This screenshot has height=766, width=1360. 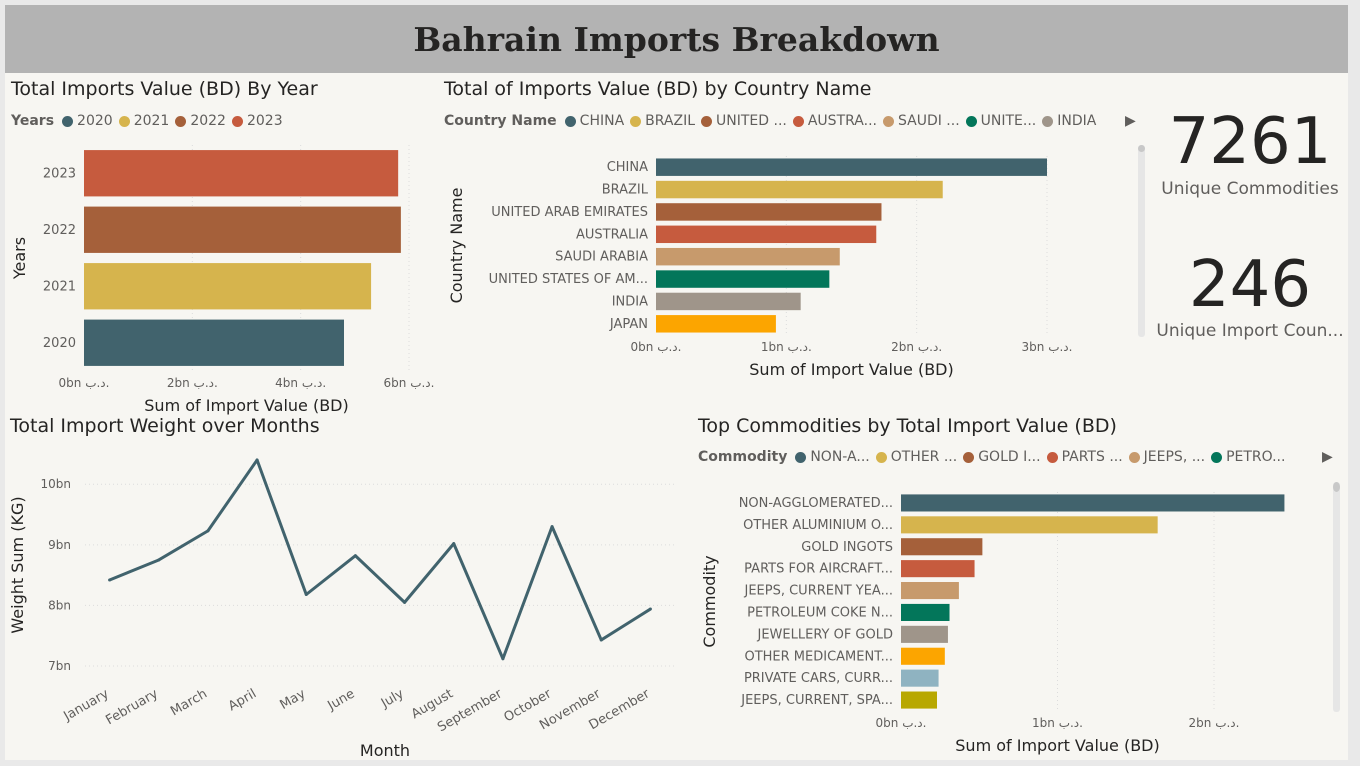 I want to click on country-legend-next-arrow: ▶, so click(x=1130, y=121).